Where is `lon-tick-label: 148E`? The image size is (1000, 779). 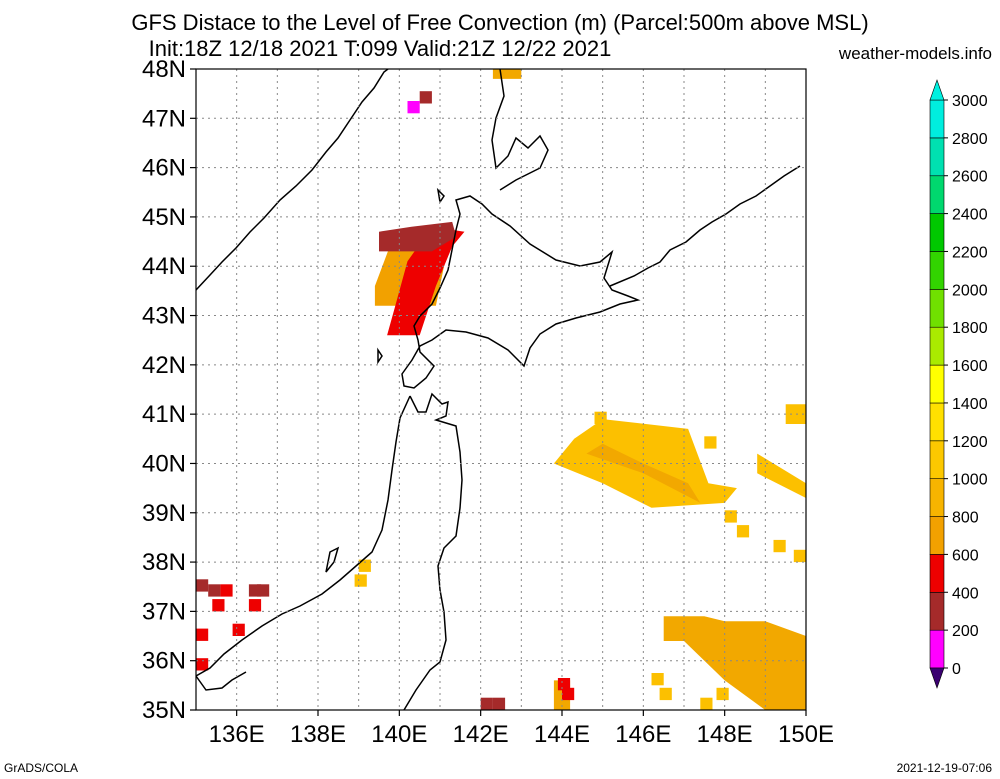
lon-tick-label: 148E is located at coordinates (725, 734).